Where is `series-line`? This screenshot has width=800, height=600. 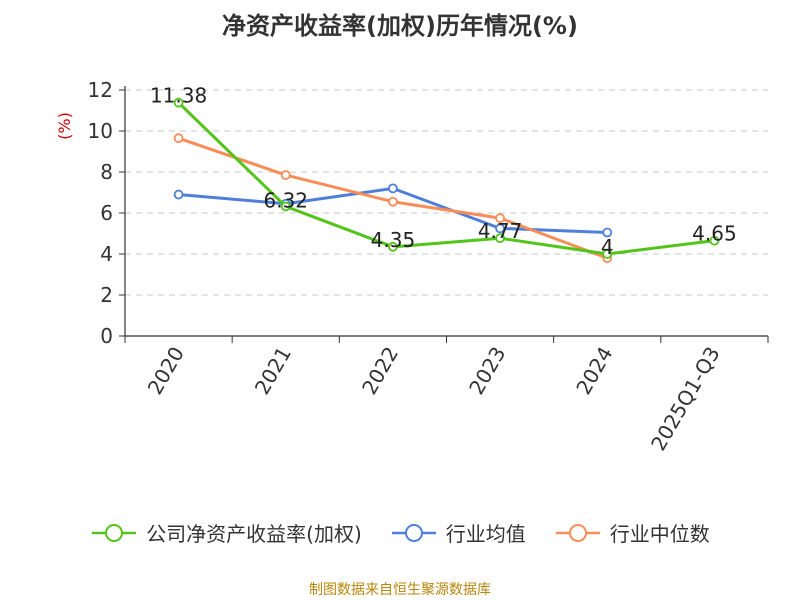
series-line is located at coordinates (393, 210).